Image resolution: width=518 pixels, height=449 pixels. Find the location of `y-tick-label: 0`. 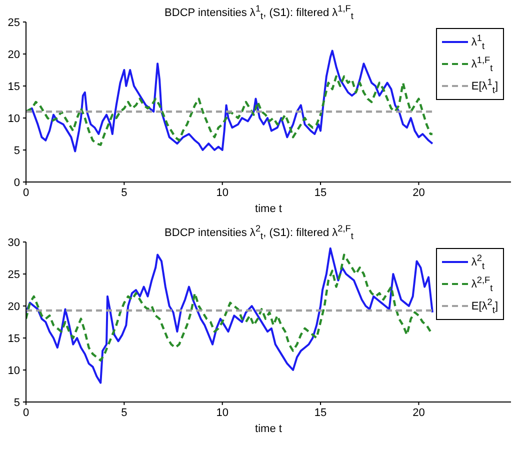

y-tick-label: 0 is located at coordinates (17, 182).